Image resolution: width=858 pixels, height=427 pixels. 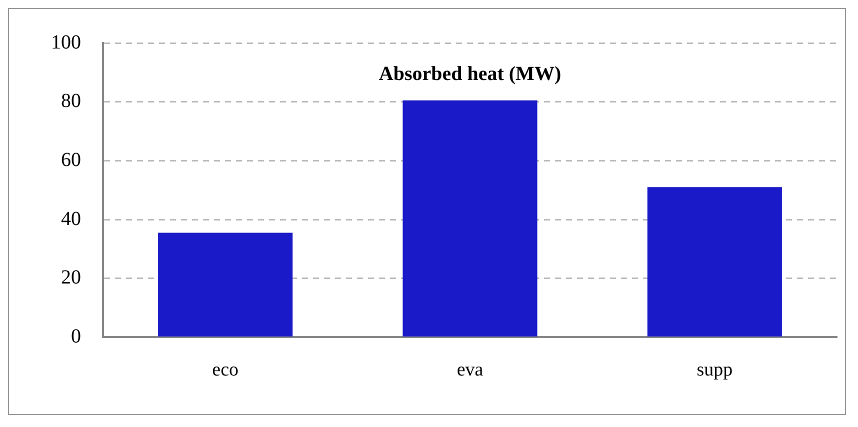 I want to click on y-tick-label: 40, so click(x=71, y=219).